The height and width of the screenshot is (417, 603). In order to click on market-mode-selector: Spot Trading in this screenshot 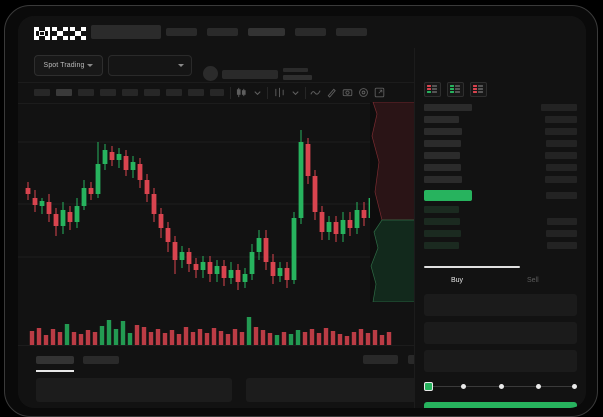, I will do `click(68, 65)`.